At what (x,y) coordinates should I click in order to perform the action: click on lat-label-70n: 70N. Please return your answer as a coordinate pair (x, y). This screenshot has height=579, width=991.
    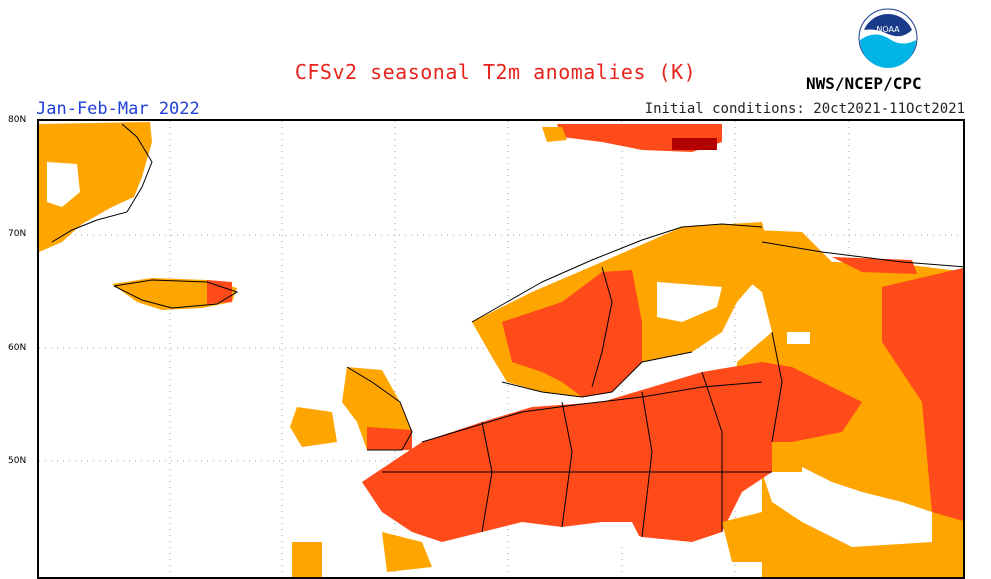
    Looking at the image, I should click on (17, 234).